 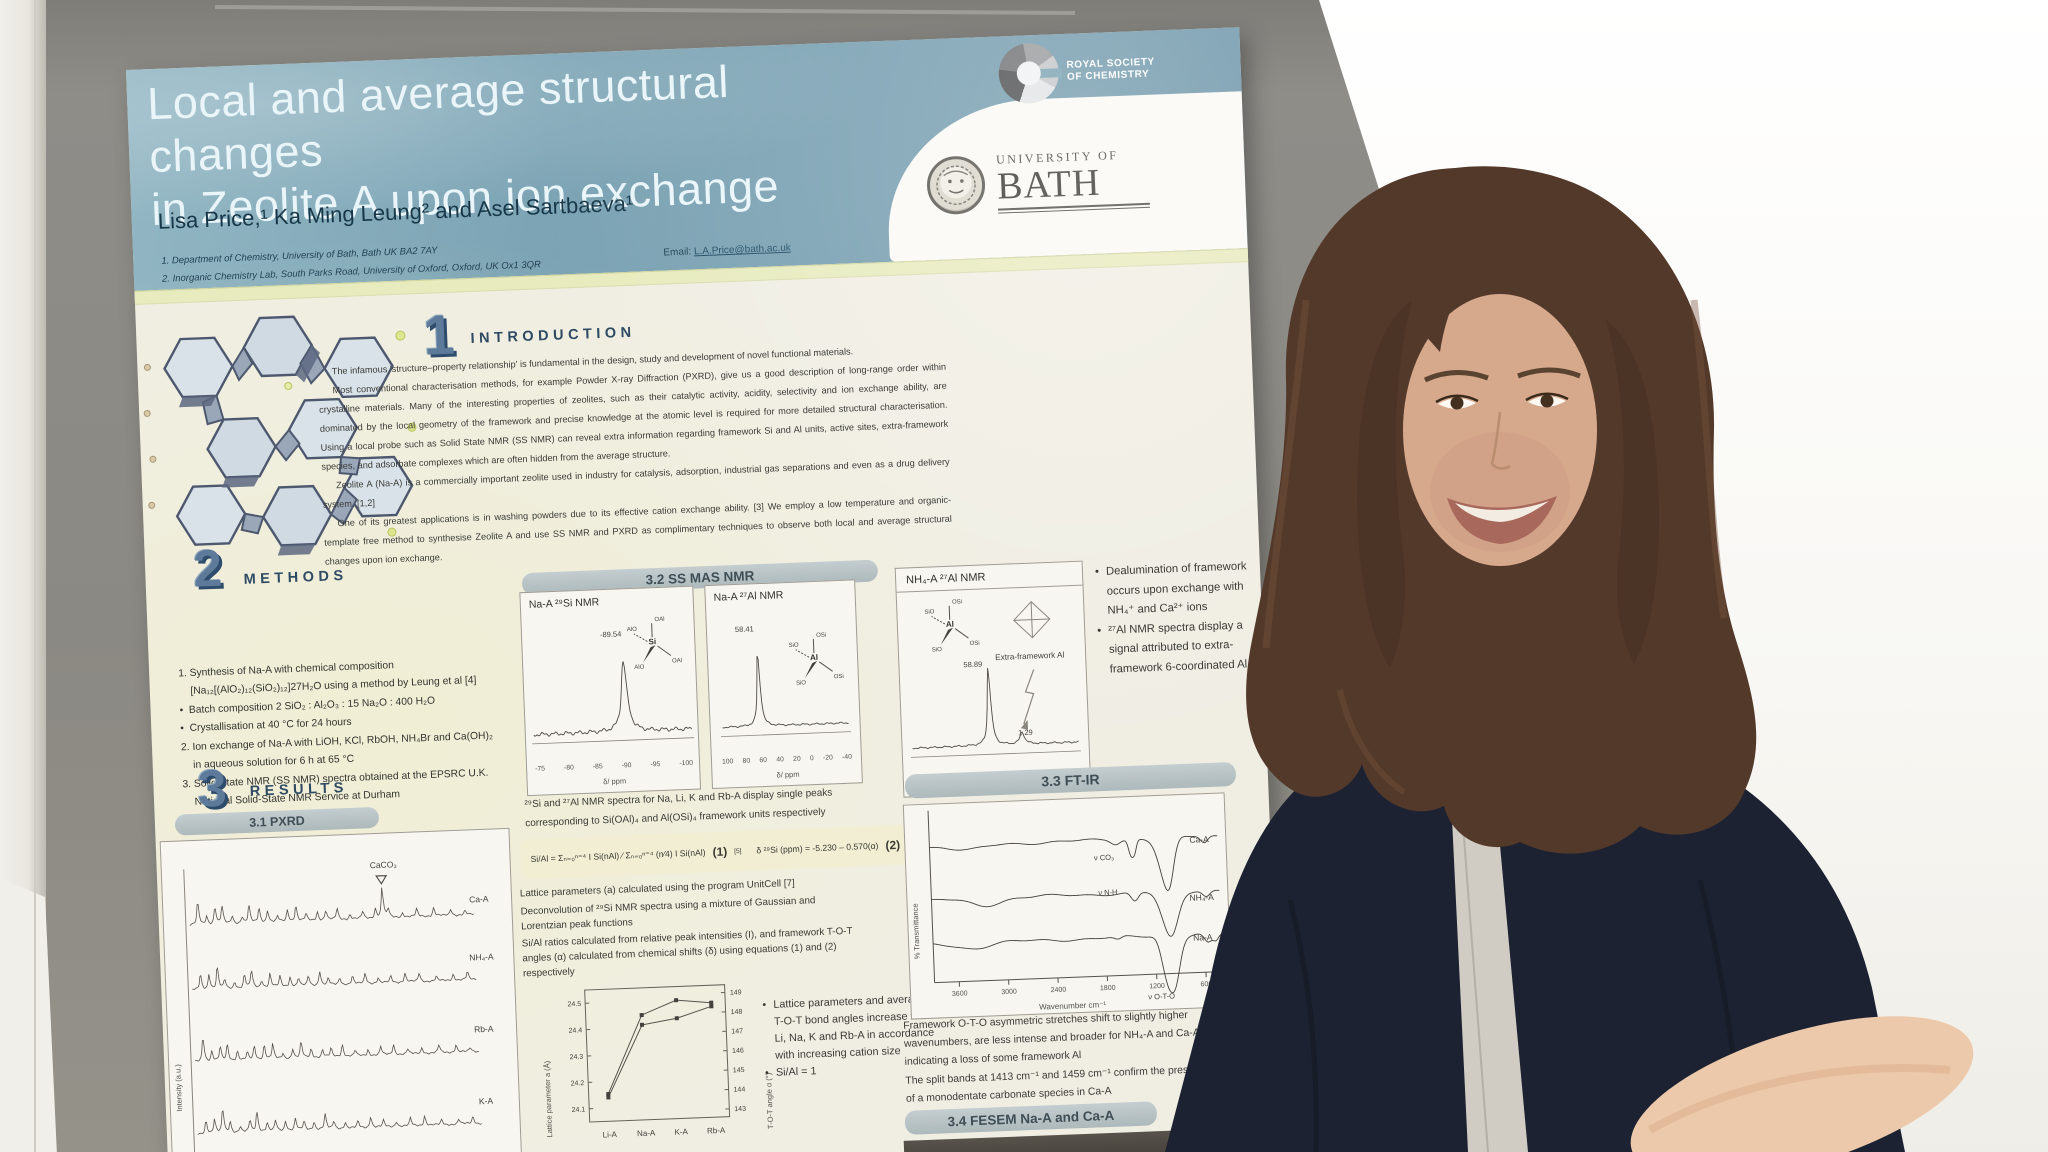 I want to click on svg-text: 2400, so click(x=1059, y=991).